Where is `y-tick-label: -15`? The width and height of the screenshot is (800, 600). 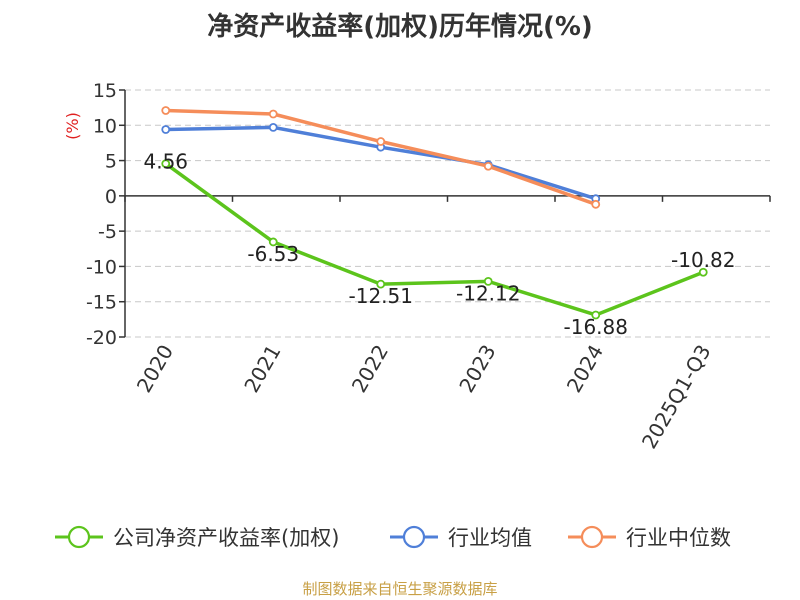 y-tick-label: -15 is located at coordinates (101, 303).